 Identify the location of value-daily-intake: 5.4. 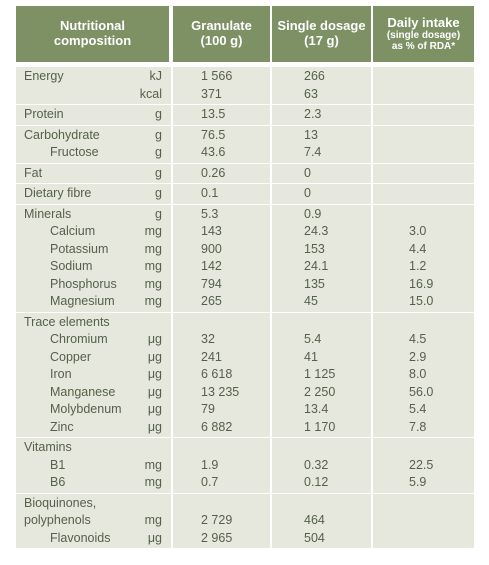
(418, 409).